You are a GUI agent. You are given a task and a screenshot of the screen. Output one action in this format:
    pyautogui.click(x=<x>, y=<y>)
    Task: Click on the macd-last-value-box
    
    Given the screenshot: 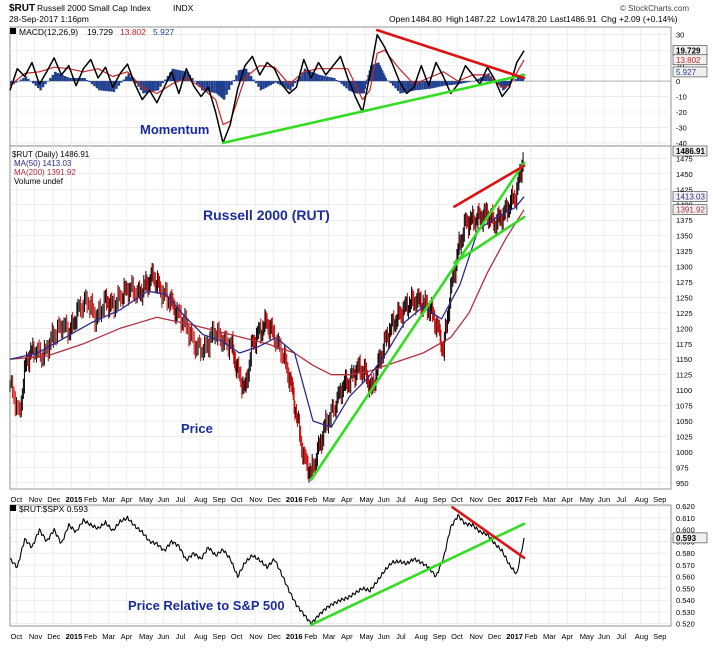 What is the action you would take?
    pyautogui.click(x=690, y=60)
    